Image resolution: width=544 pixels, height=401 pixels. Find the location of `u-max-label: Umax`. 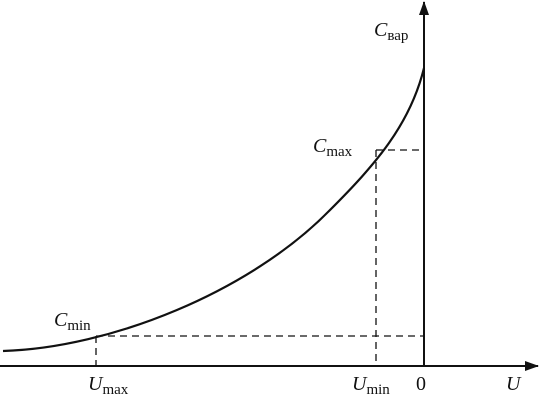

u-max-label: Umax is located at coordinates (108, 385).